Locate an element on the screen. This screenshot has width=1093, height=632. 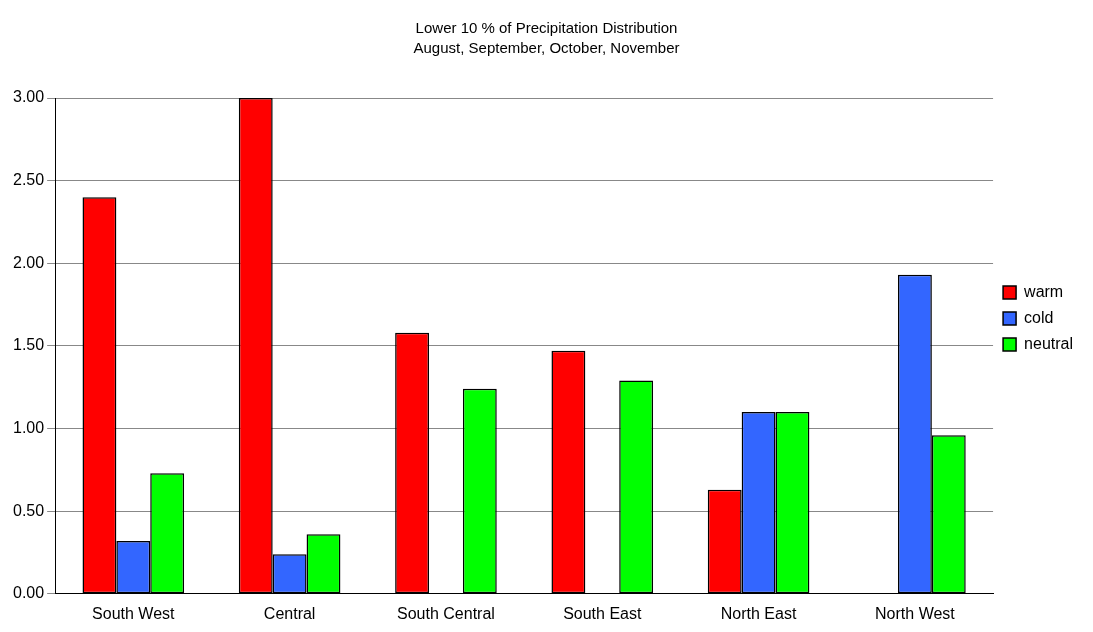
y-tick-label: 1.50 is located at coordinates (29, 345).